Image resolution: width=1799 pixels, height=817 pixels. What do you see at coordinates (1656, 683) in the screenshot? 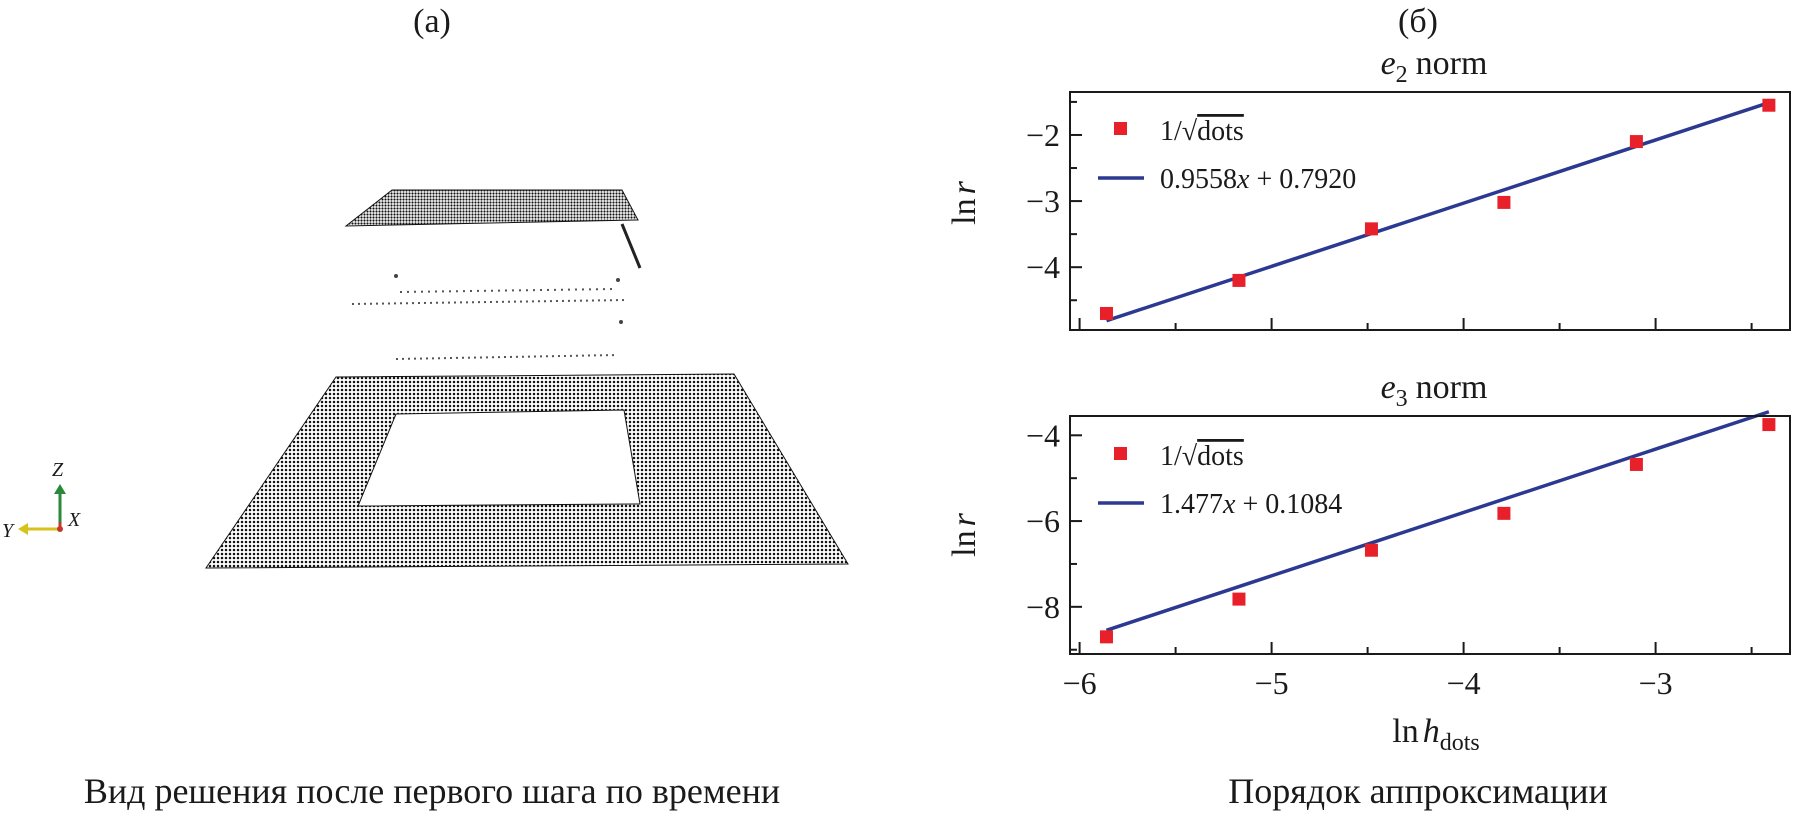
I see `x-tick-label: −3` at bounding box center [1656, 683].